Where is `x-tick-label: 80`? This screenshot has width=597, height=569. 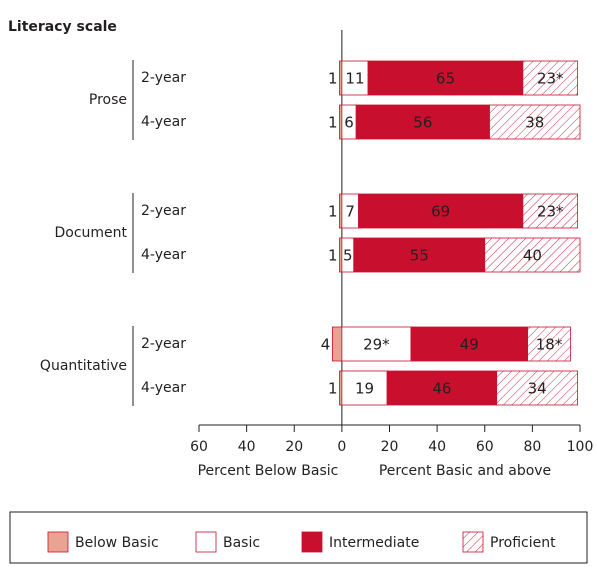 x-tick-label: 80 is located at coordinates (532, 447).